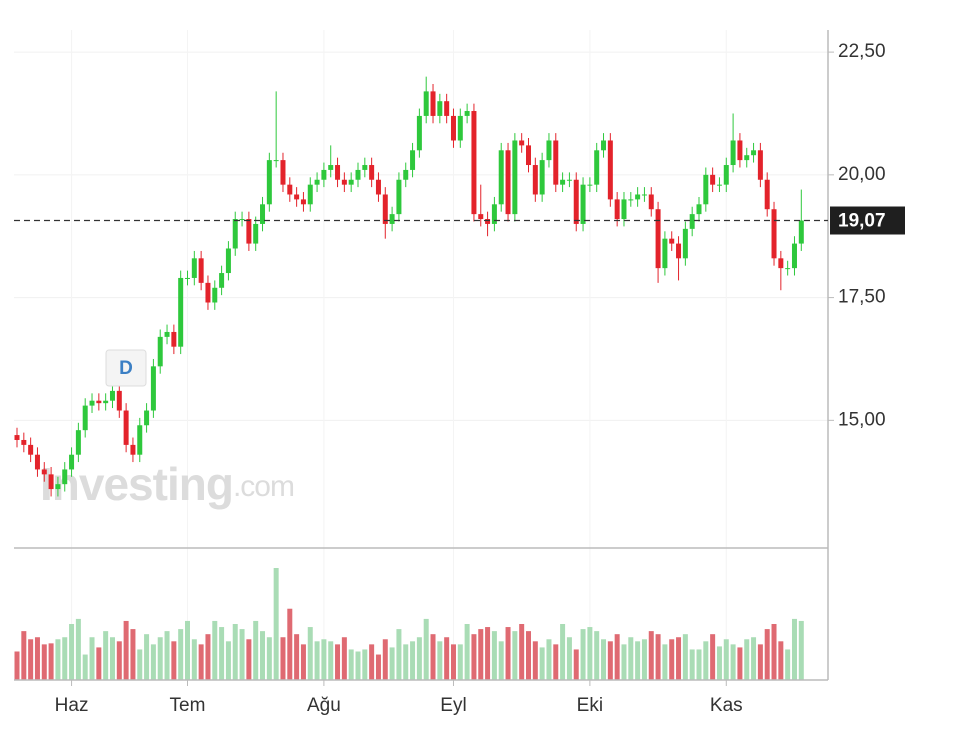 The height and width of the screenshot is (739, 960). Describe the element at coordinates (862, 174) in the screenshot. I see `y-tick-label: 20,00` at that location.